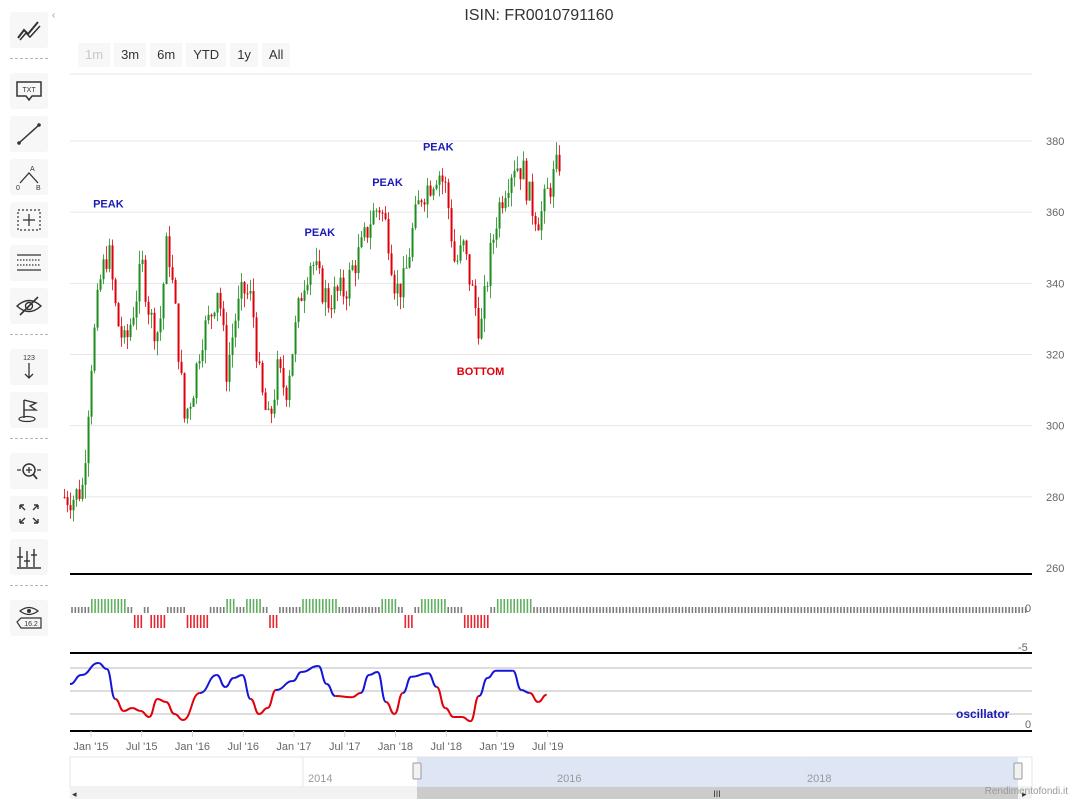 Image resolution: width=1078 pixels, height=801 pixels. I want to click on navigator-year-label: 2018, so click(819, 779).